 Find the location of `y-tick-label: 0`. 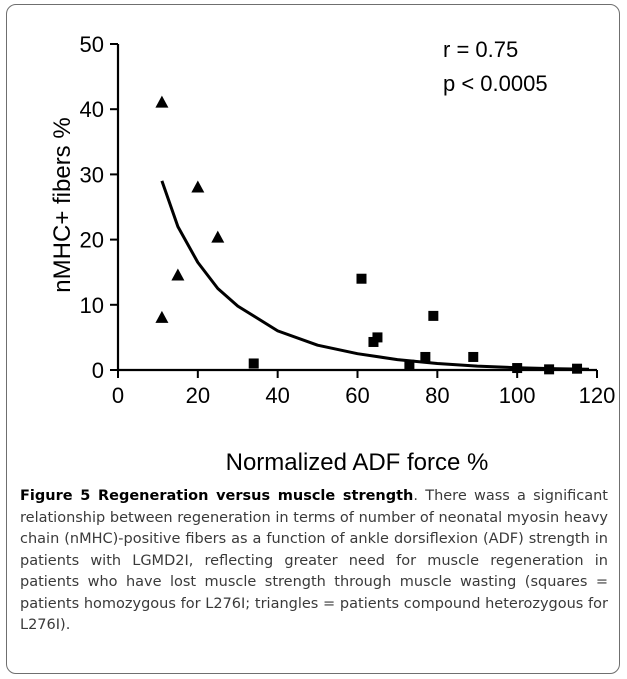

y-tick-label: 0 is located at coordinates (98, 370).